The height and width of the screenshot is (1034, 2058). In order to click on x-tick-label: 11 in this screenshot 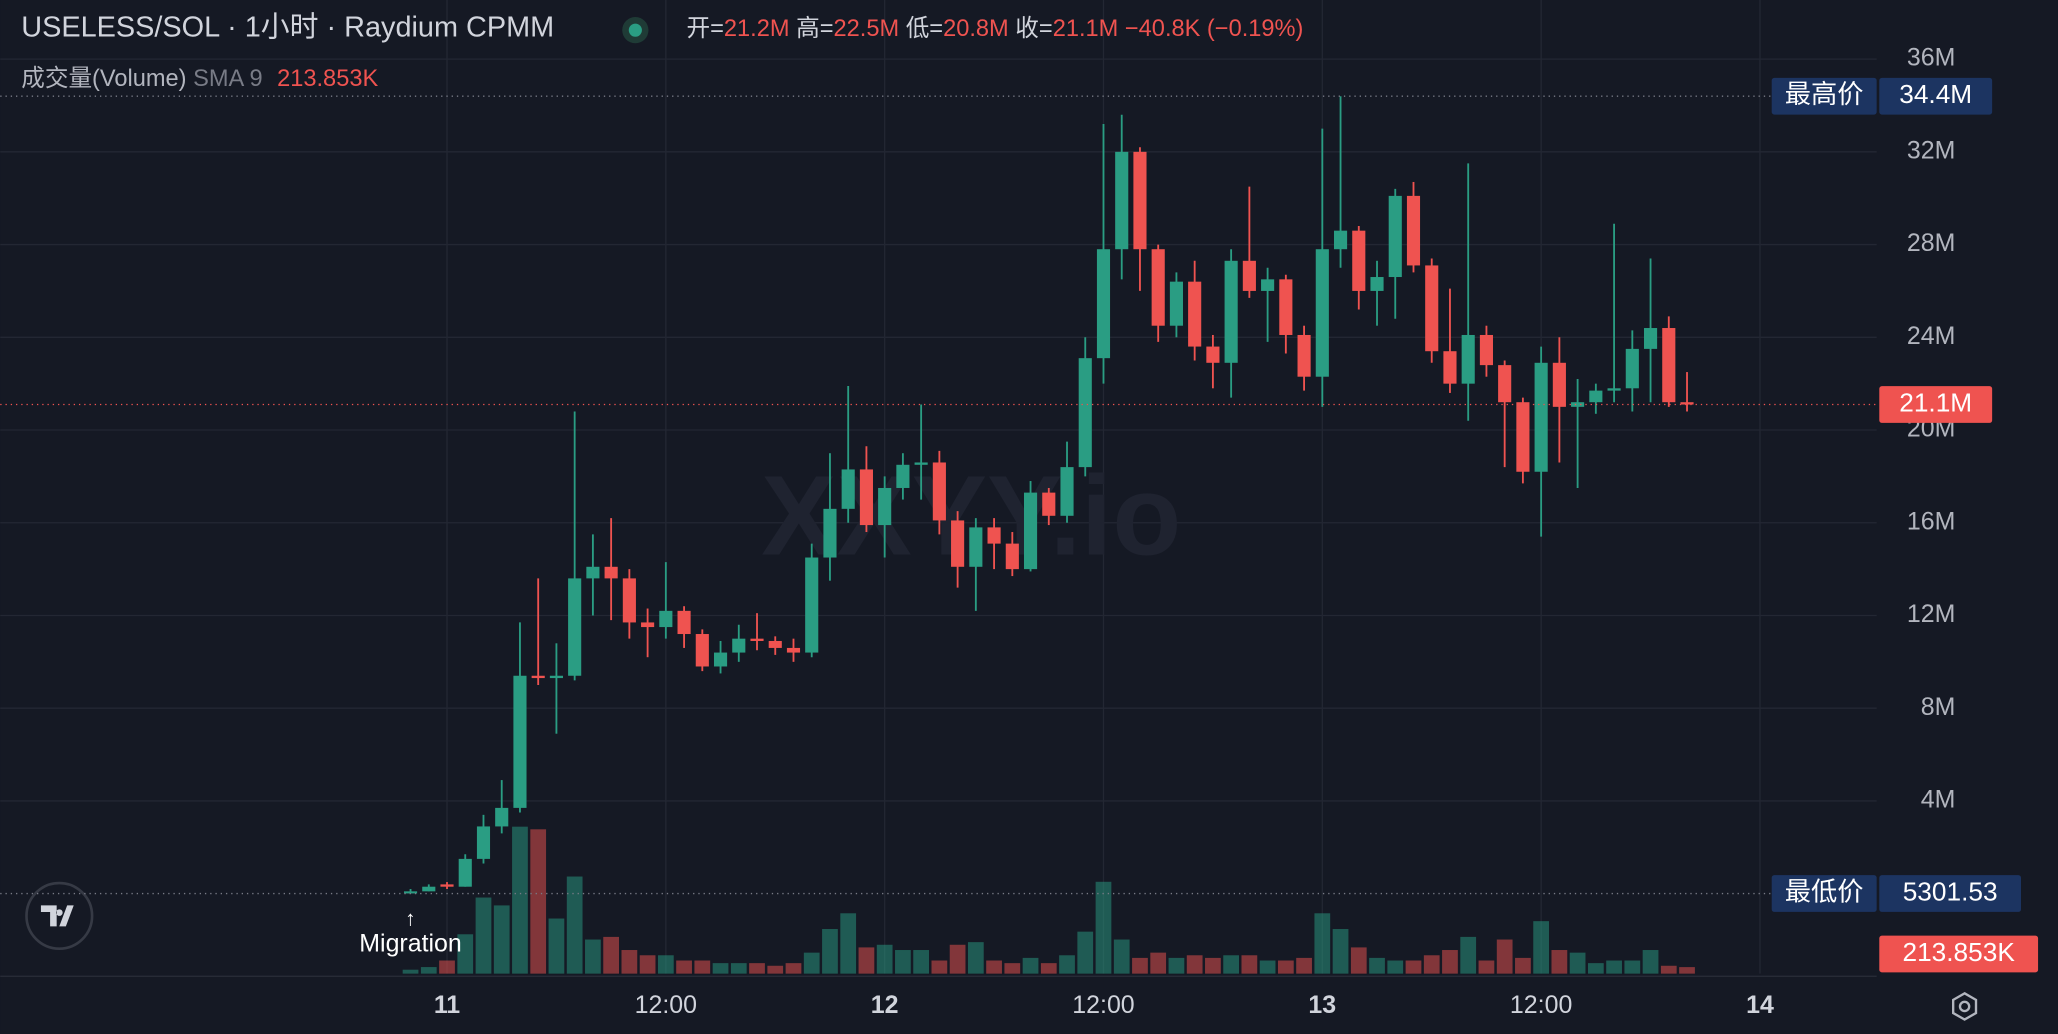, I will do `click(447, 1005)`.